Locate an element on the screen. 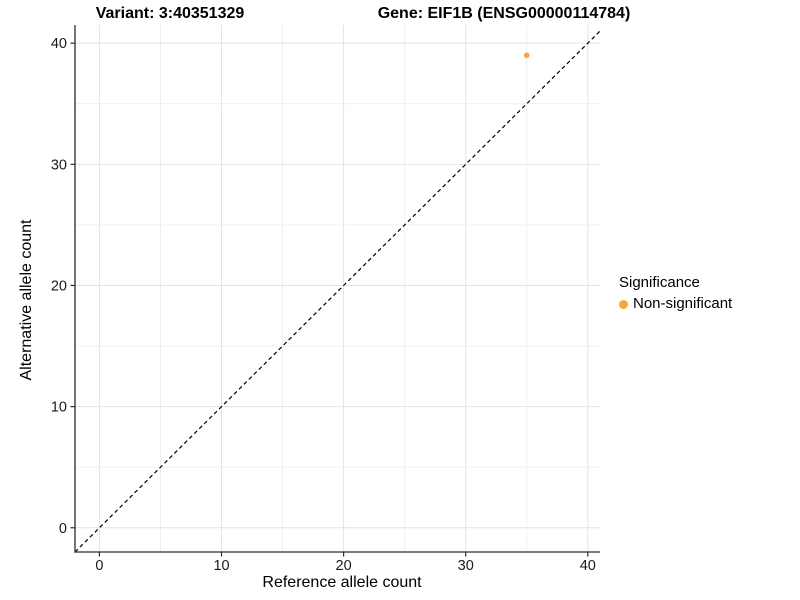  x-tick-label: 20 is located at coordinates (344, 566).